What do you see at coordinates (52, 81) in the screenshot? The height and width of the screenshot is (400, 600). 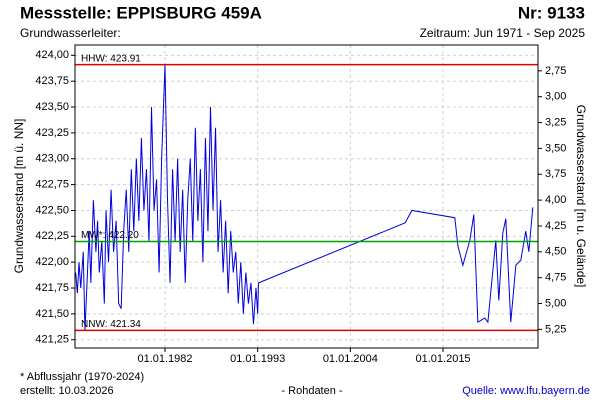 I see `y-tick-label: 423,75` at bounding box center [52, 81].